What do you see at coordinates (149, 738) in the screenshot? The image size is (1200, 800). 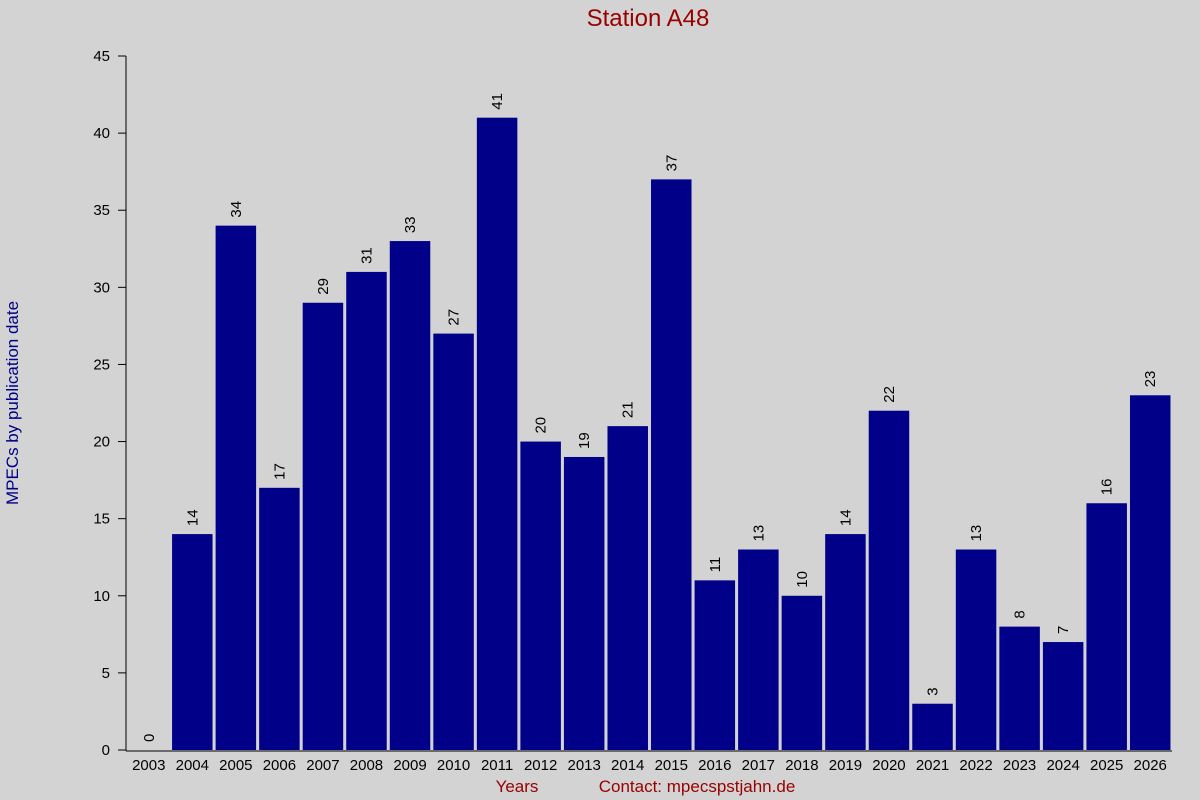 I see `value-label: 0` at bounding box center [149, 738].